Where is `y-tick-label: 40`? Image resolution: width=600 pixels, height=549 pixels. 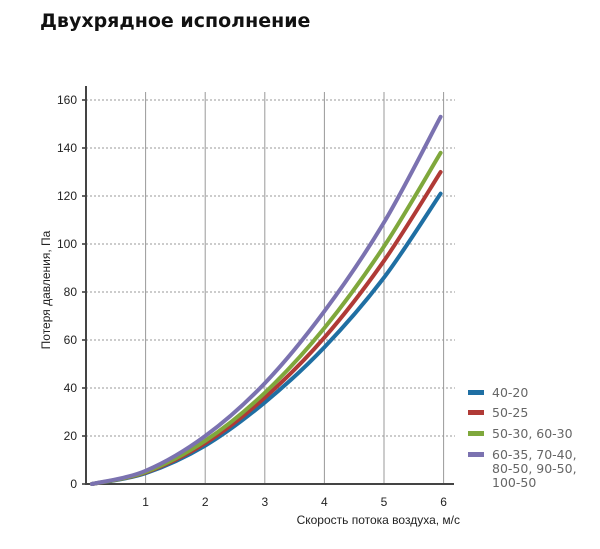
y-tick-label: 40 is located at coordinates (71, 388).